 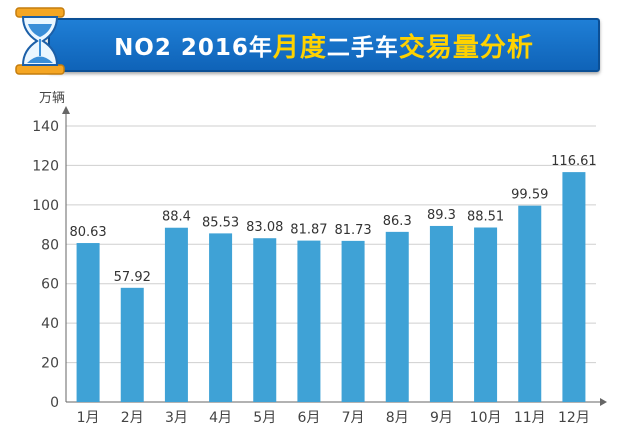 What do you see at coordinates (45, 206) in the screenshot?
I see `y-tick-label: 100` at bounding box center [45, 206].